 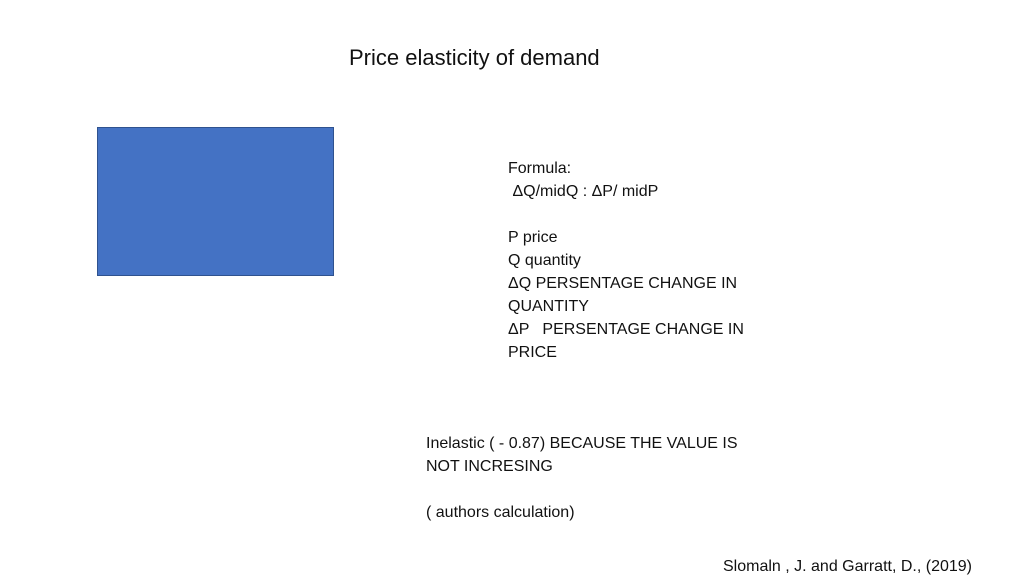 What do you see at coordinates (500, 512) in the screenshot?
I see `result-source-note: ( authors calculation)` at bounding box center [500, 512].